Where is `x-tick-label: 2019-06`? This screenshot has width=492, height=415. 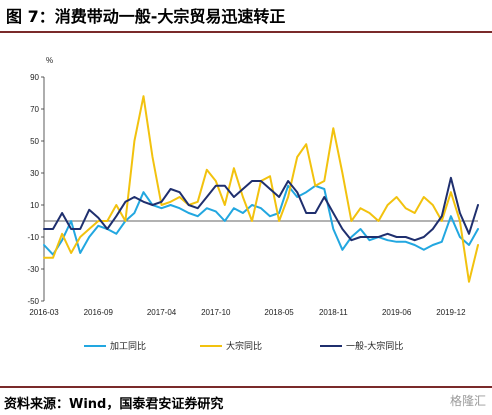 x-tick-label: 2019-06 is located at coordinates (397, 312).